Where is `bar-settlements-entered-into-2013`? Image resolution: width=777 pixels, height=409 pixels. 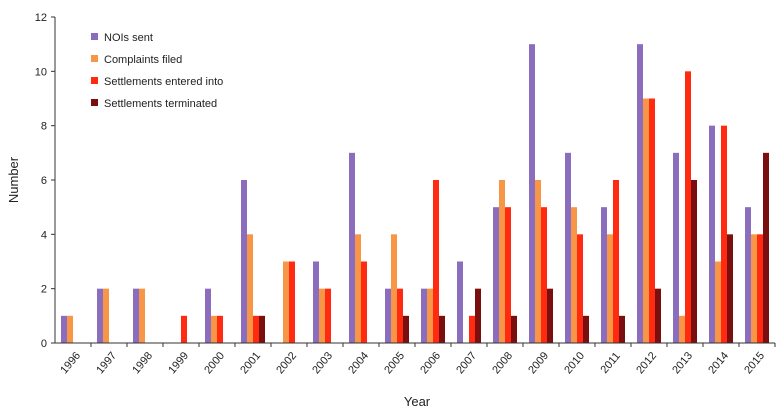
bar-settlements-entered-into-2013 is located at coordinates (688, 207).